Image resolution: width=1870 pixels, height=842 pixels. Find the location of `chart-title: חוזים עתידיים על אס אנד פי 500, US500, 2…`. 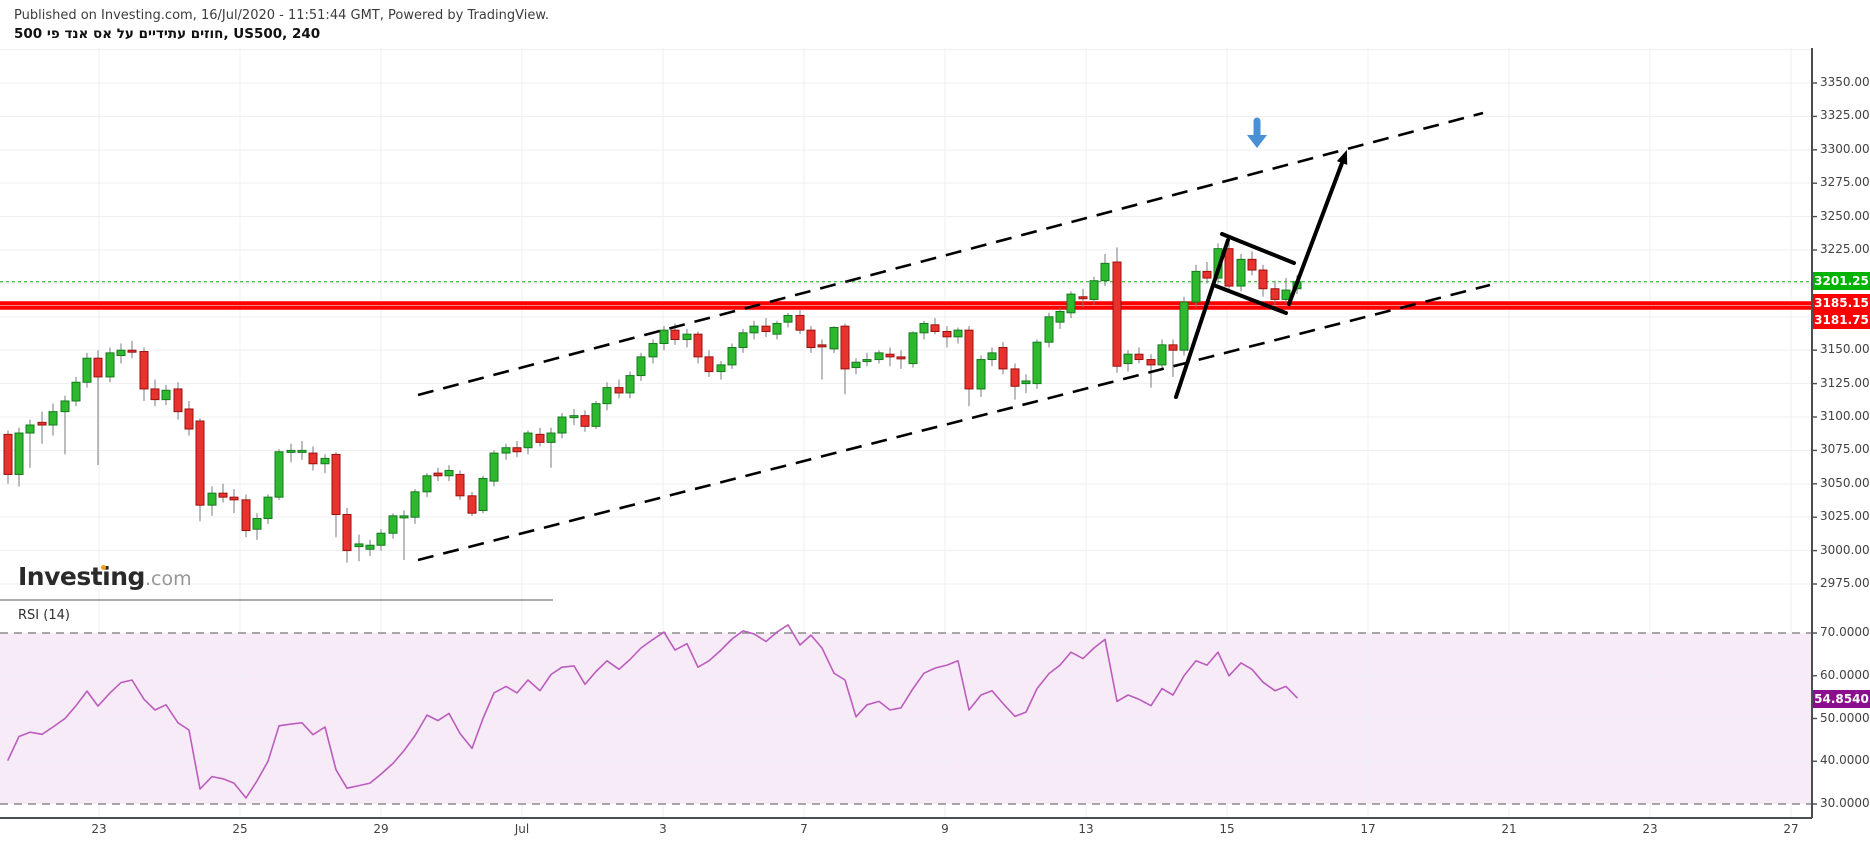

chart-title: חוזים עתידיים על אס אנד פי 500, US500, 2… is located at coordinates (167, 34).